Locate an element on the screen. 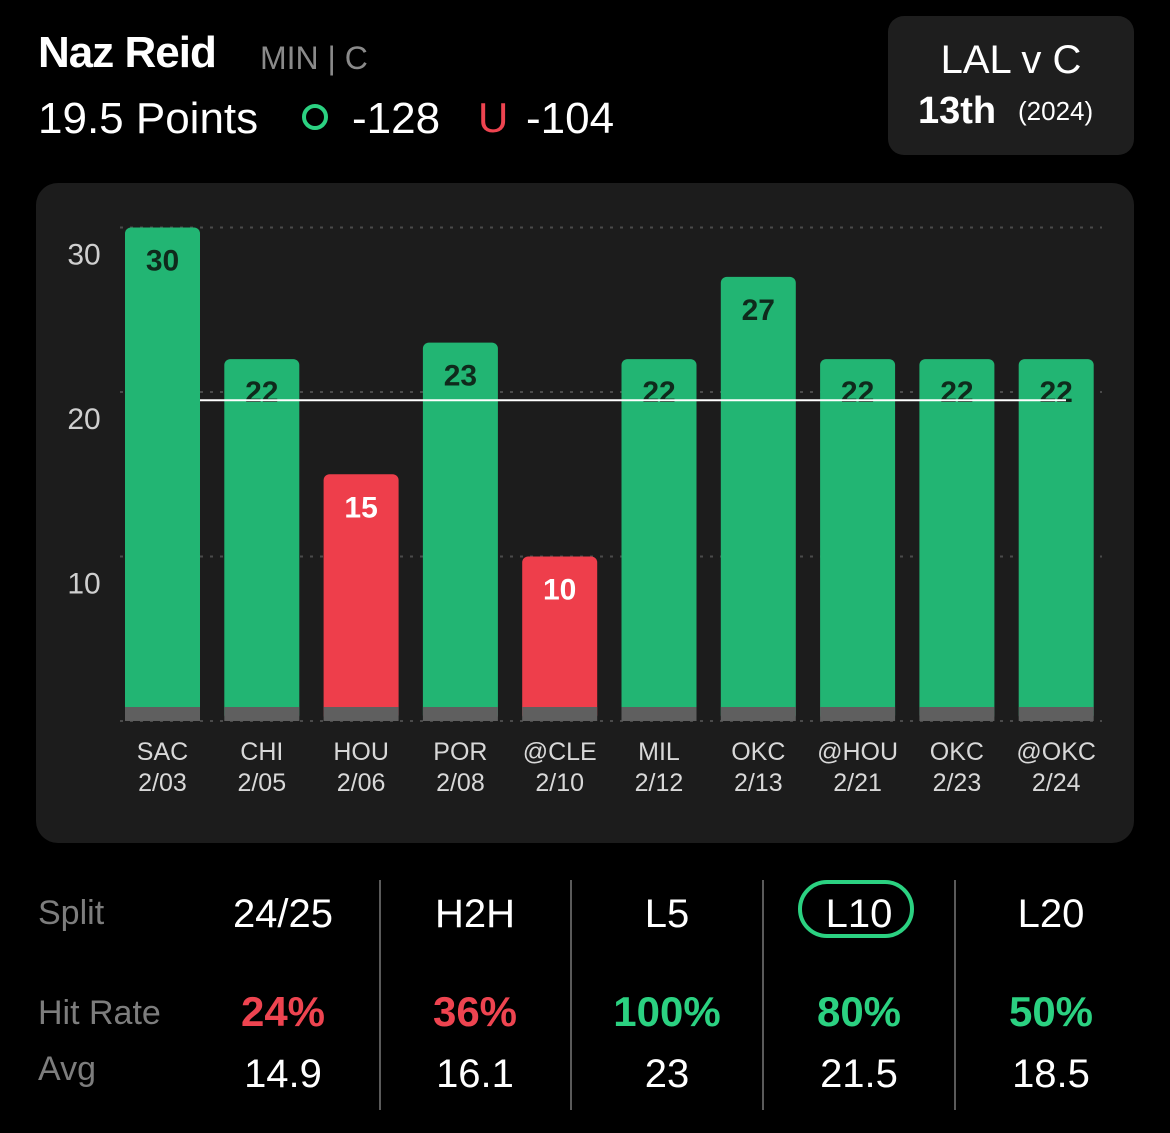 The image size is (1170, 1133). x-tick-label: SAC is located at coordinates (162, 752).